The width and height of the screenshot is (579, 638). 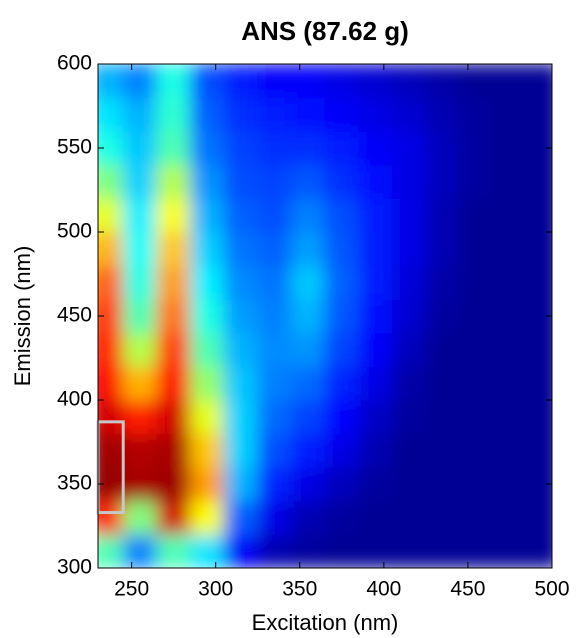 I want to click on x-axis-label: Excitation (nm), so click(x=325, y=622).